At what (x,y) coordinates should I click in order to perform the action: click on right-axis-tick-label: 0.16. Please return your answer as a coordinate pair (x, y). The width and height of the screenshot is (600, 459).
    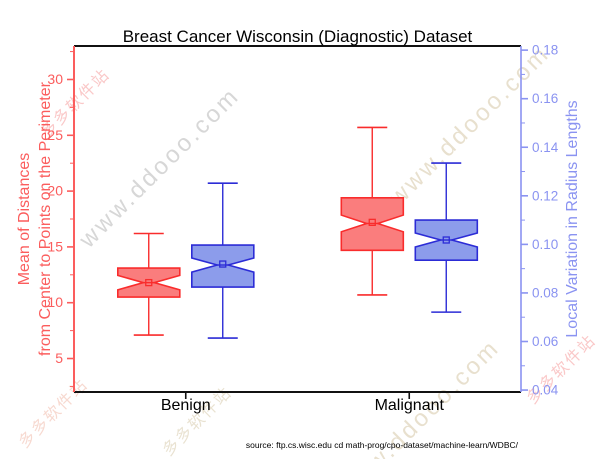
    Looking at the image, I should click on (545, 98).